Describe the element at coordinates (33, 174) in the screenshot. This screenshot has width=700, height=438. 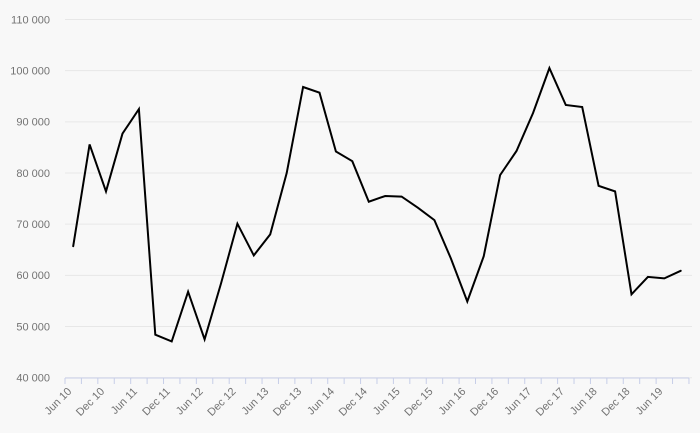
I see `y-axis-tick-label: 80 000` at that location.